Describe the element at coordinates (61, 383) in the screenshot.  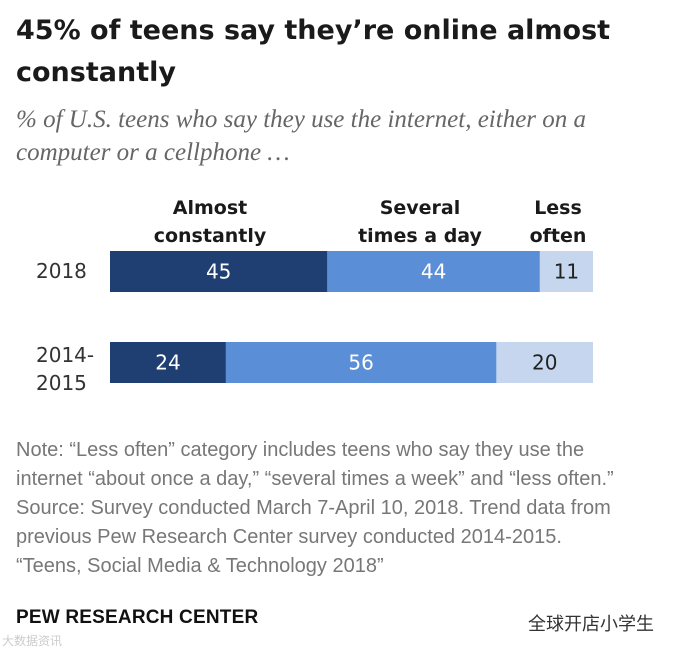
I see `row-label-2014-2015-line2: 2015` at that location.